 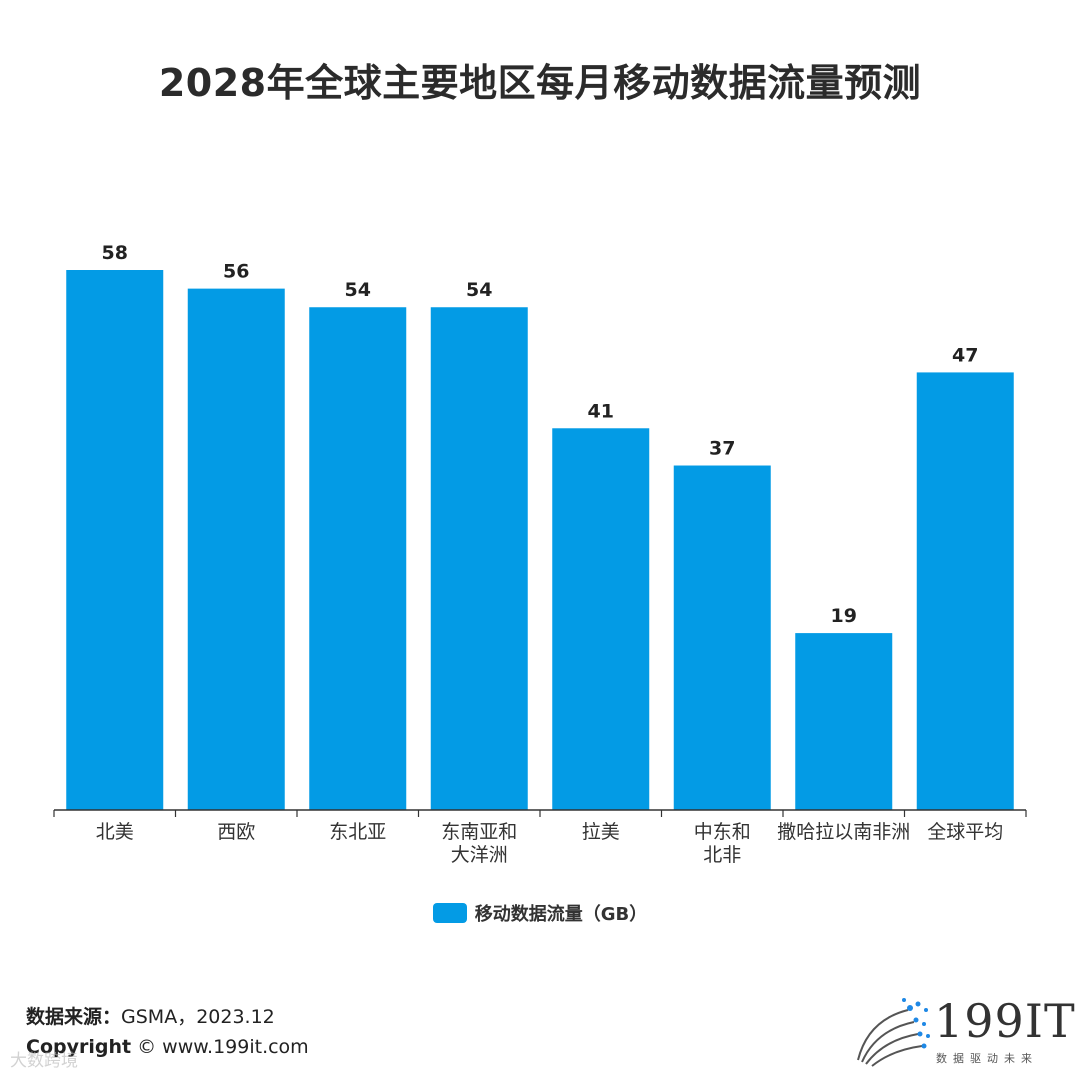 I want to click on logo-subtitle: 数据驱动未来, so click(x=987, y=1058).